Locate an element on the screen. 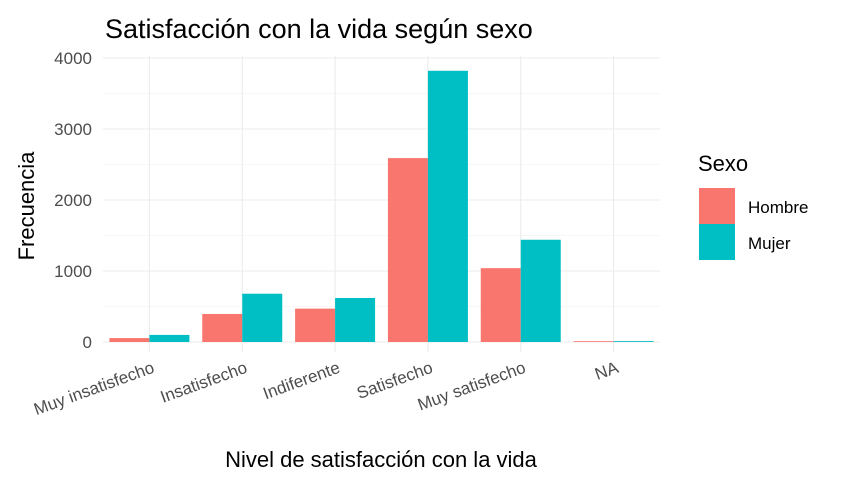 Image resolution: width=848 pixels, height=485 pixels. x-tick-label: NA is located at coordinates (606, 371).